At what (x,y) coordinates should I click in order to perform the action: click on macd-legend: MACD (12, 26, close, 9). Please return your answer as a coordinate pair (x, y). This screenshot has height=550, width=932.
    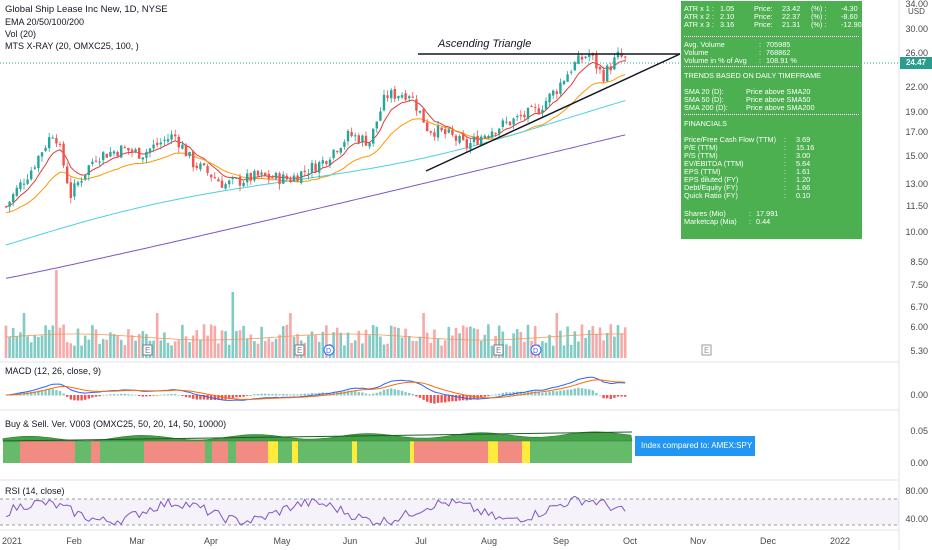
    Looking at the image, I should click on (53, 371).